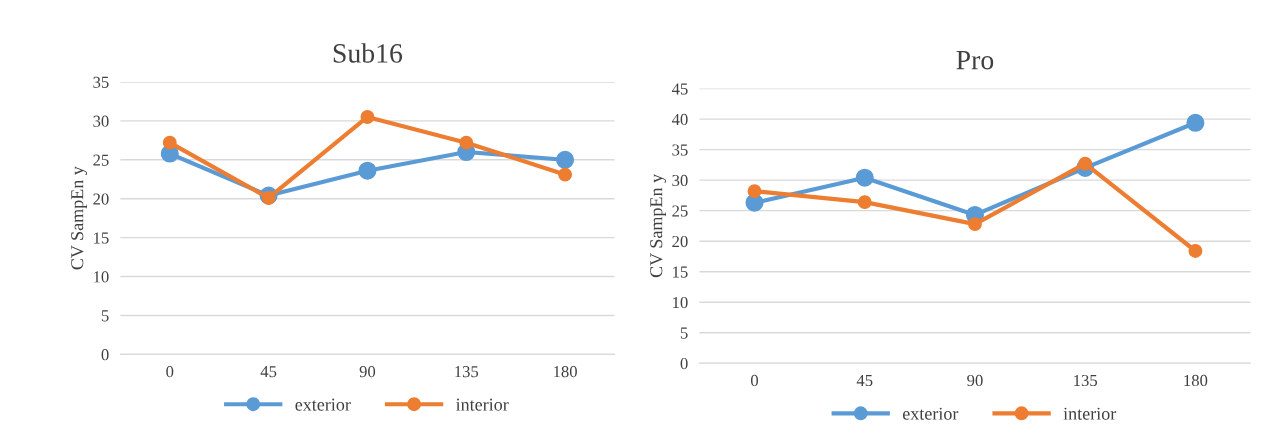 Image resolution: width=1267 pixels, height=443 pixels. What do you see at coordinates (679, 89) in the screenshot?
I see `y-tick-label: 45` at bounding box center [679, 89].